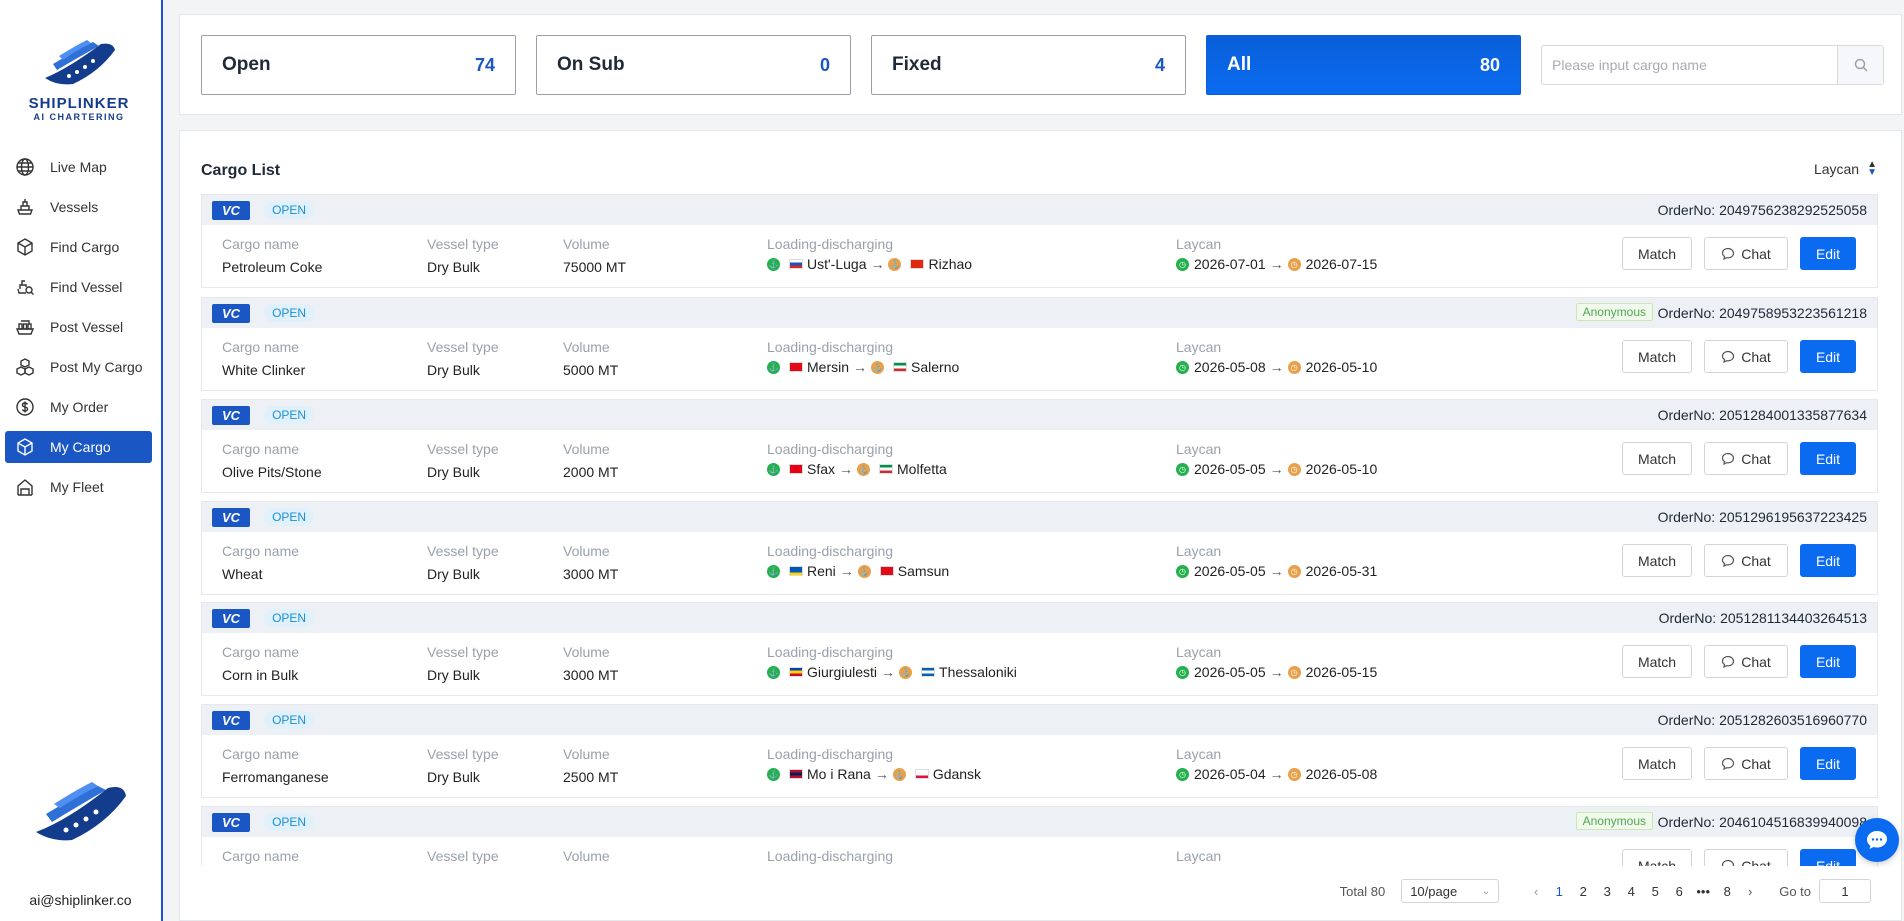 The width and height of the screenshot is (1904, 921). I want to click on route: ⚓ Mersin → ⚓ Salerno, so click(863, 367).